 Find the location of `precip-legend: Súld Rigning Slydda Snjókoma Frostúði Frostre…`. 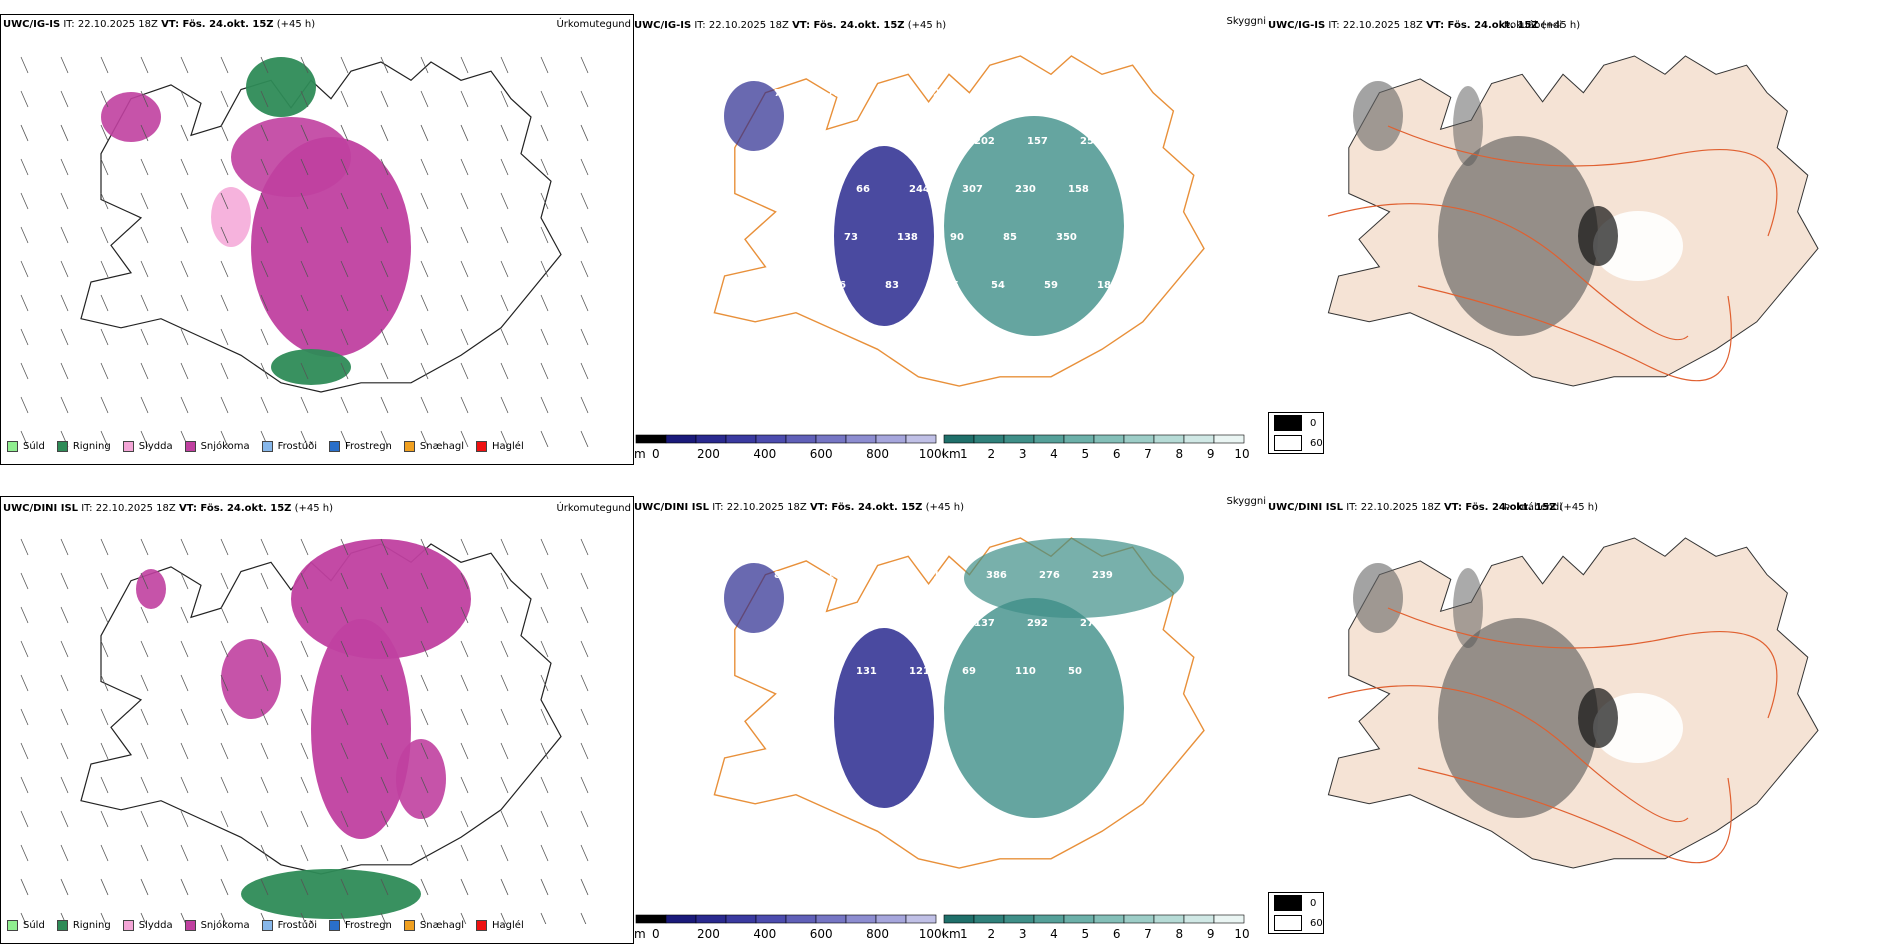

precip-legend: Súld Rigning Slydda Snjókoma Frostúði Frostre… is located at coordinates (271, 446).